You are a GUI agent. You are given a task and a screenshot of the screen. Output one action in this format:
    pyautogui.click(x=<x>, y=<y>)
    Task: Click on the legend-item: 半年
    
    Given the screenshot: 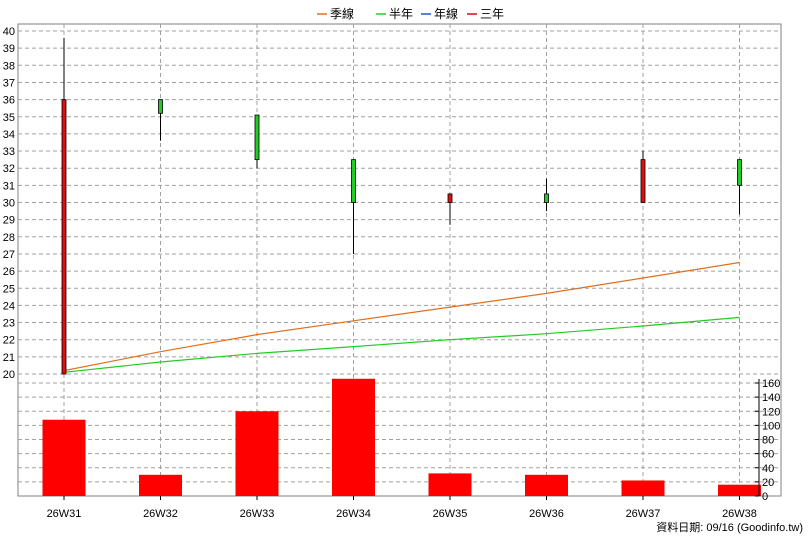 What is the action you would take?
    pyautogui.click(x=394, y=14)
    